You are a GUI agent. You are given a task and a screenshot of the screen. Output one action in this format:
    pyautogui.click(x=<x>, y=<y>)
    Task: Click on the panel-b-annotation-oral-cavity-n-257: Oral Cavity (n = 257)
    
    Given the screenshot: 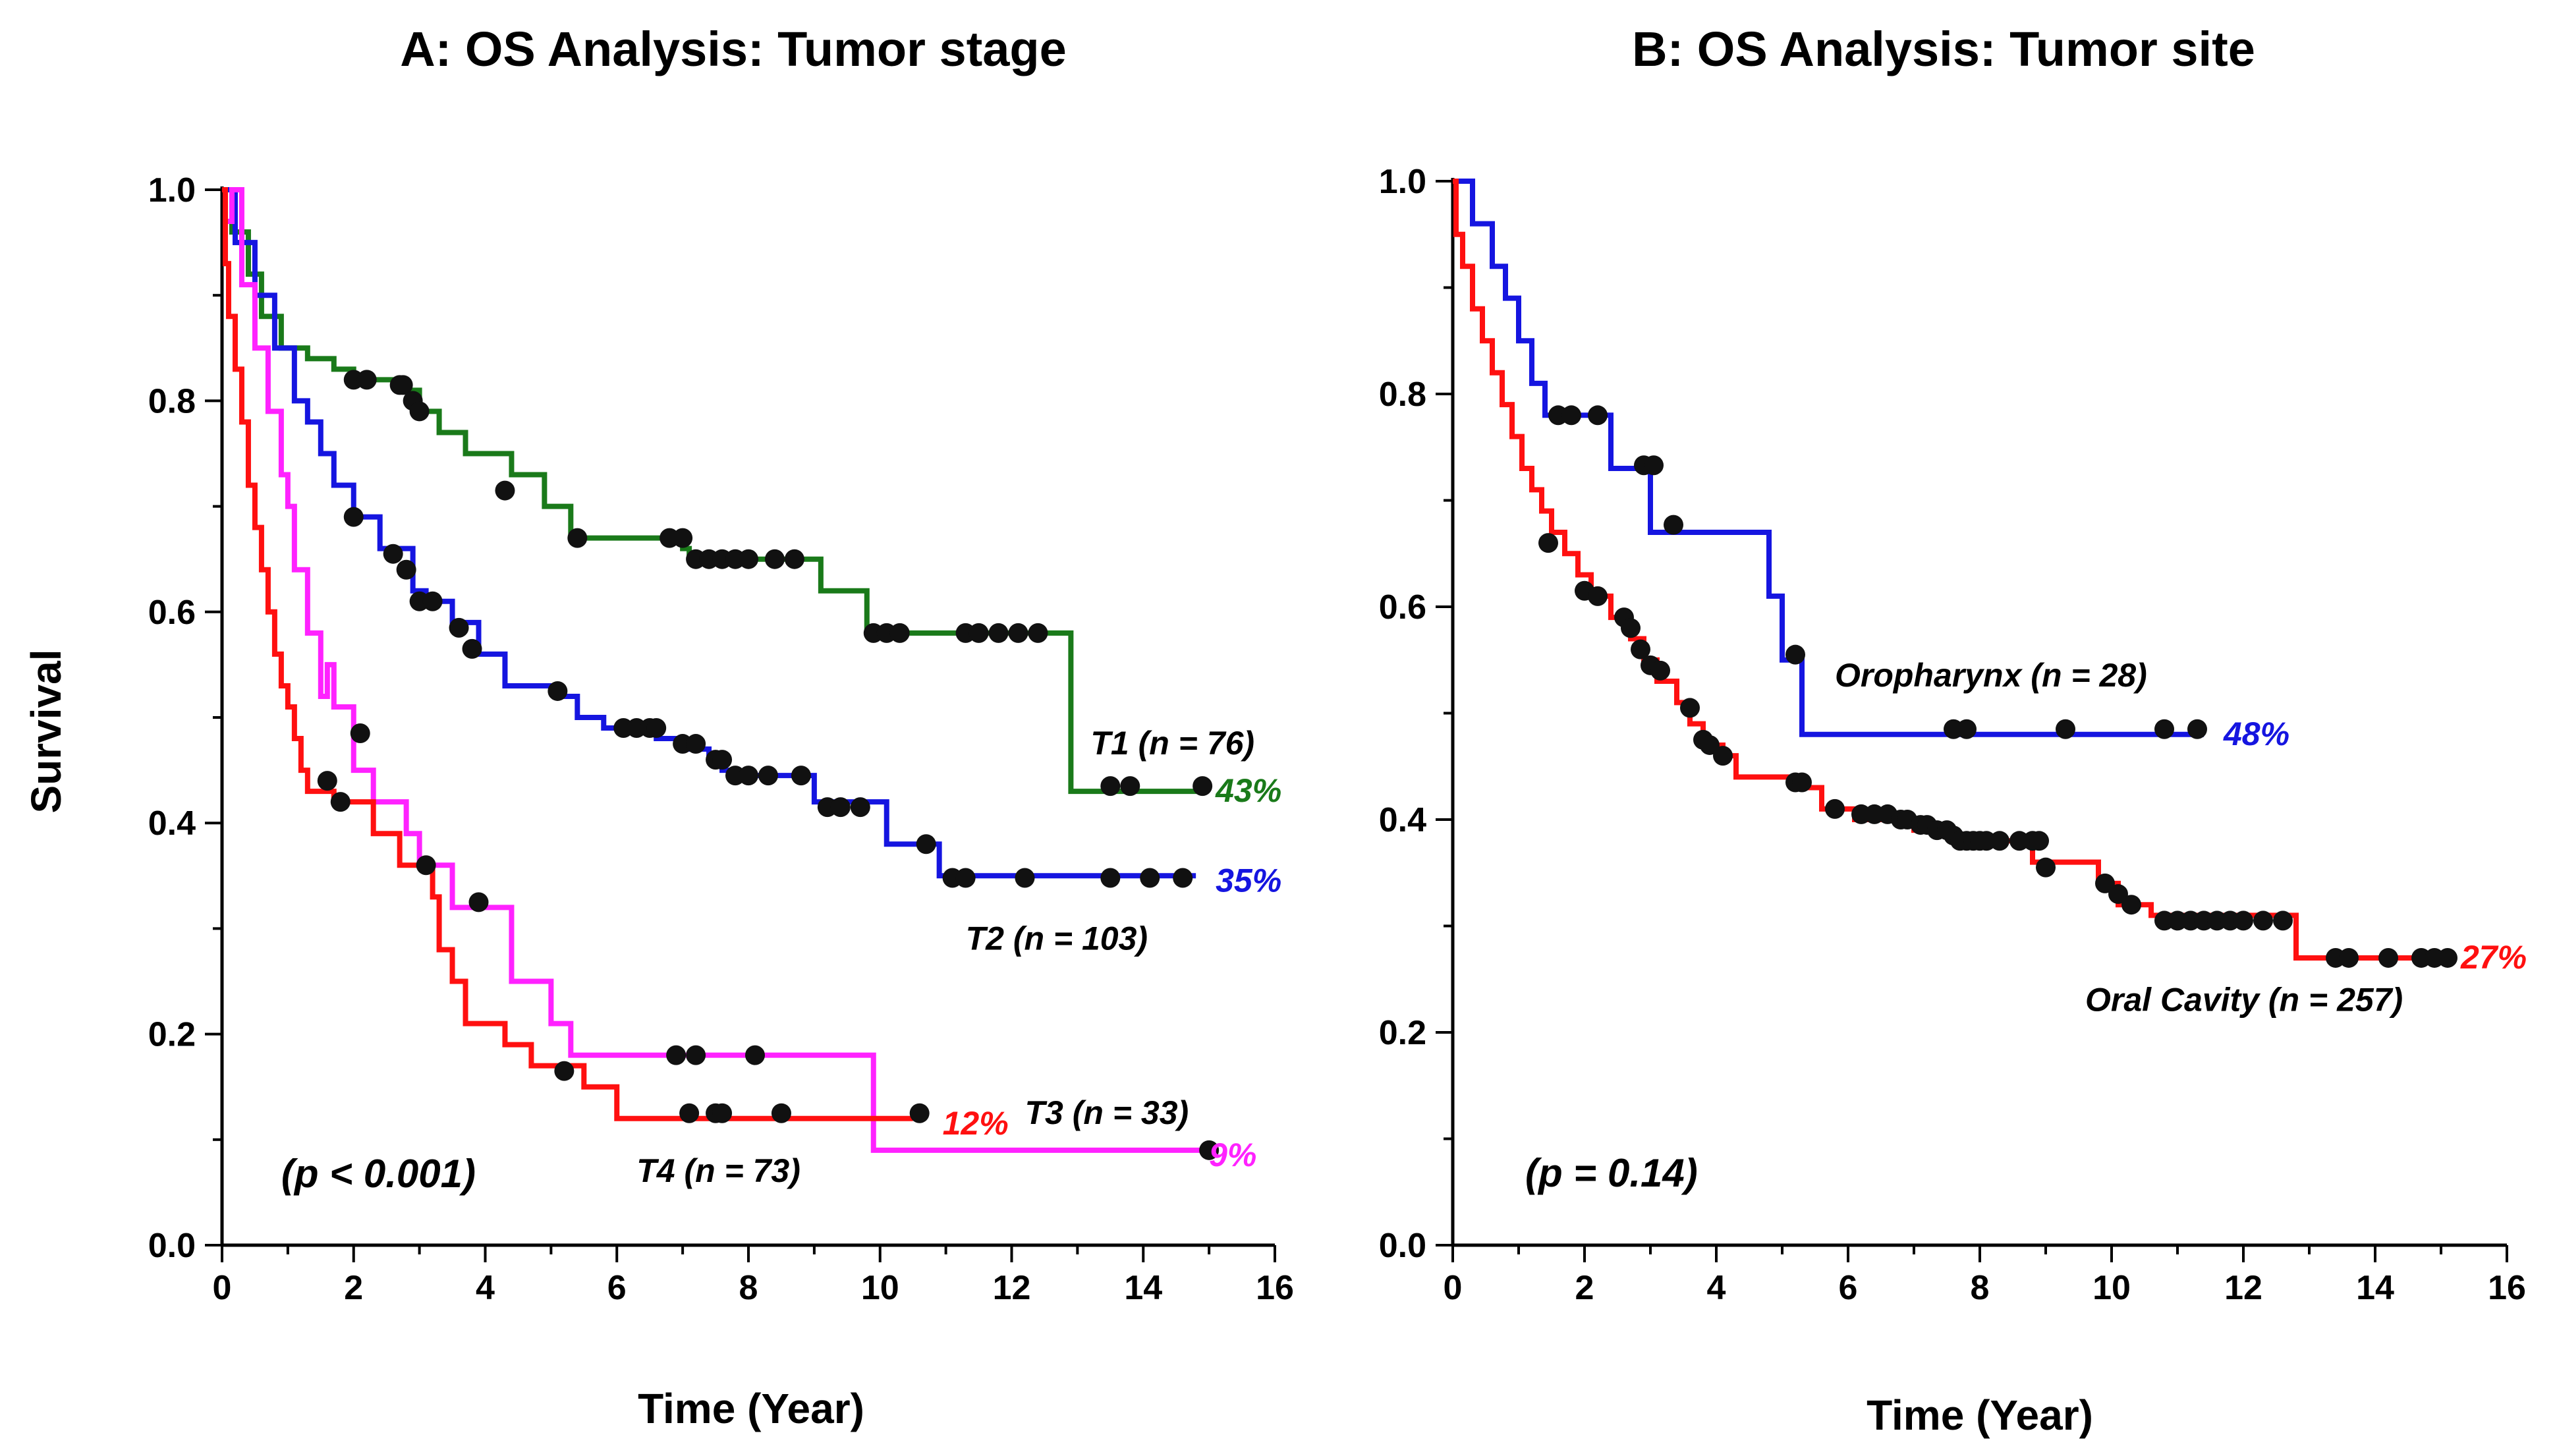 What is the action you would take?
    pyautogui.click(x=2244, y=1000)
    